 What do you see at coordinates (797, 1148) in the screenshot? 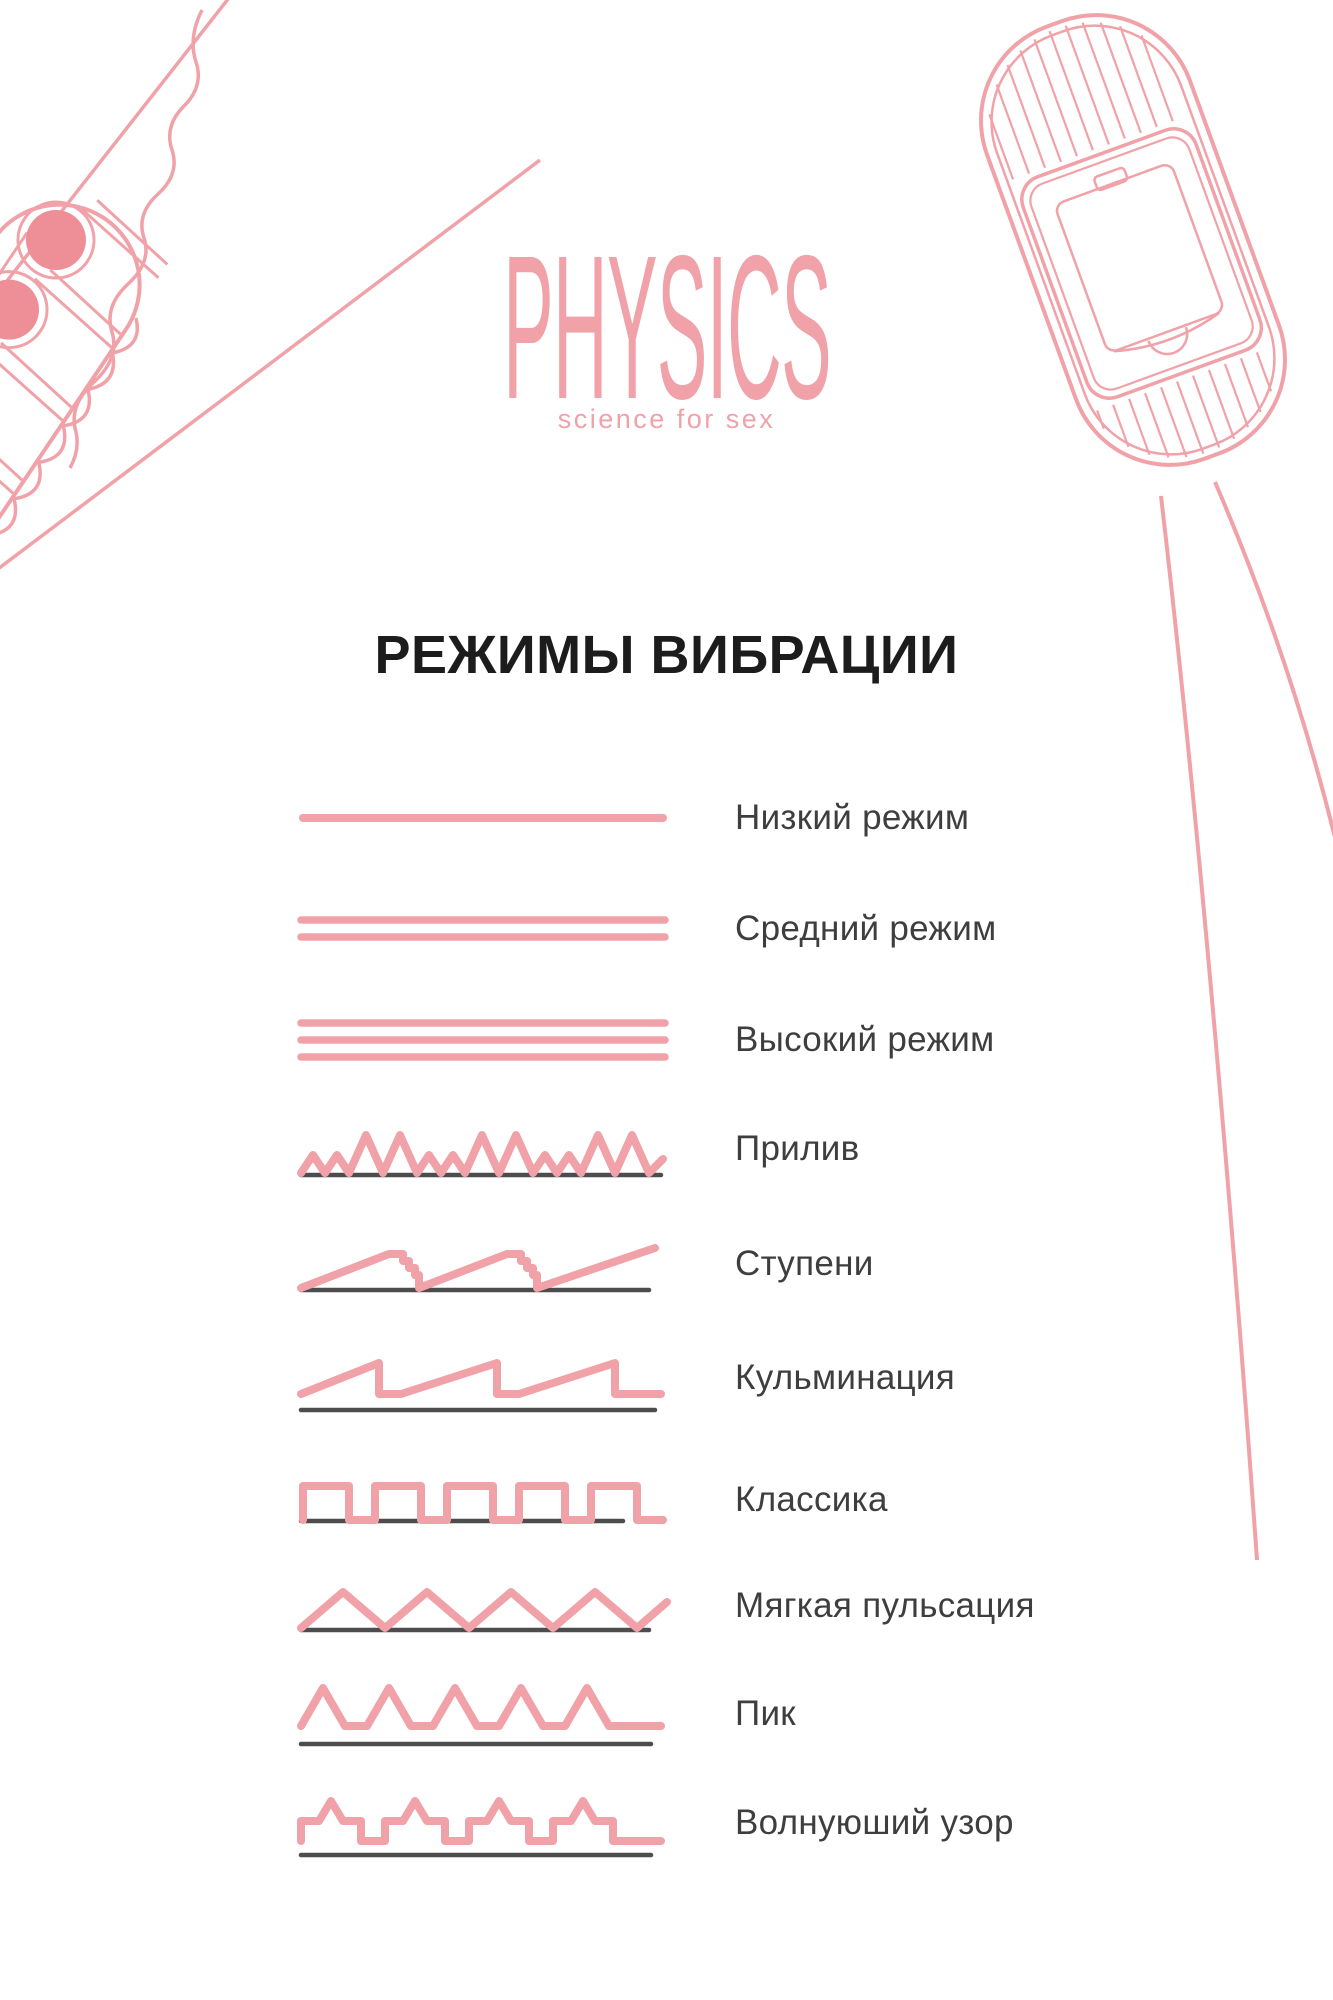
I see `mode-label: Прилив` at bounding box center [797, 1148].